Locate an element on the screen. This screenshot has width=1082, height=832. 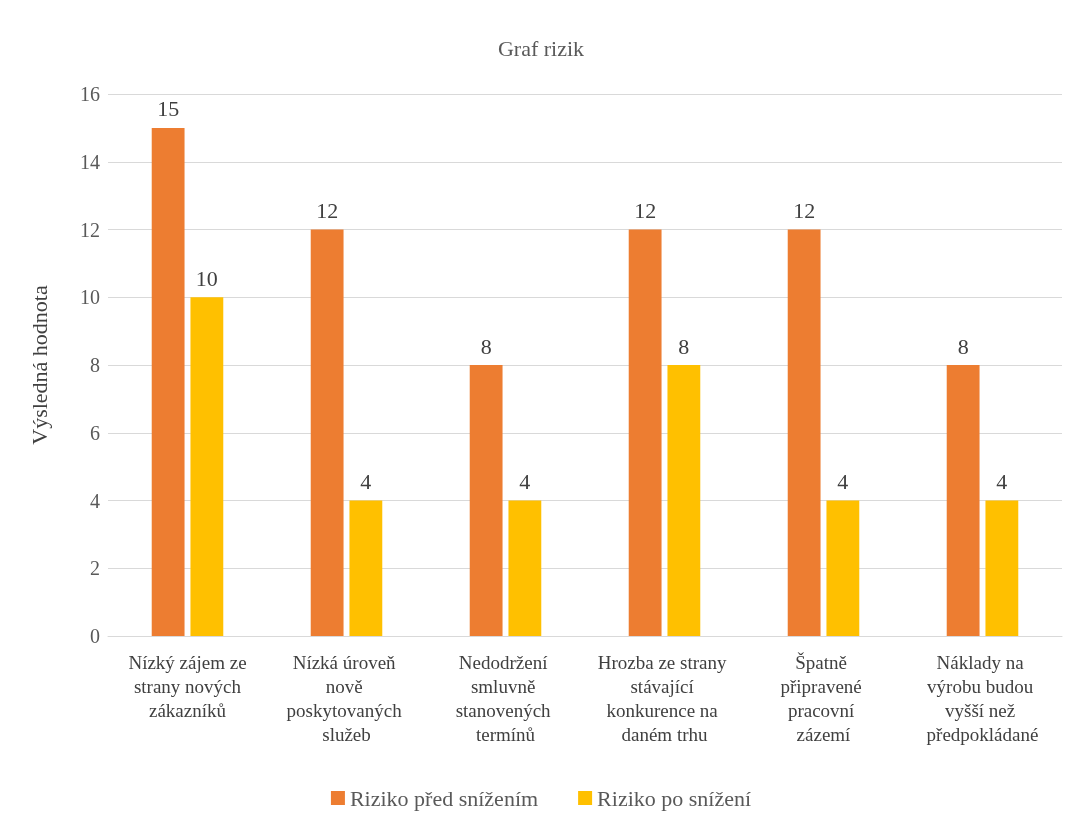
chart-title: Graf rizik is located at coordinates (541, 48).